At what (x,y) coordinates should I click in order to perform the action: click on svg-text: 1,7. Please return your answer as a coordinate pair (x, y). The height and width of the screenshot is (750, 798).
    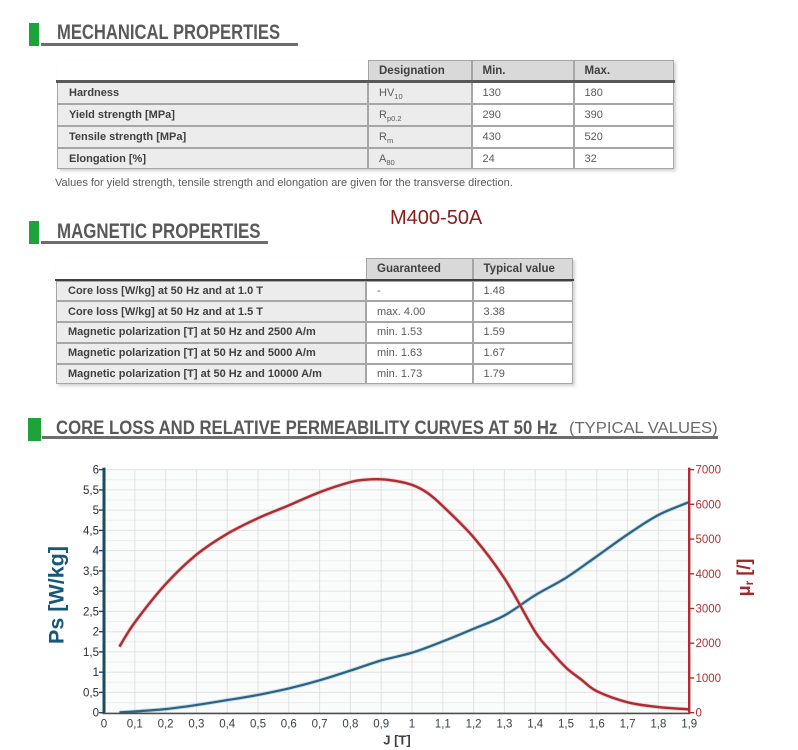
    Looking at the image, I should click on (628, 725).